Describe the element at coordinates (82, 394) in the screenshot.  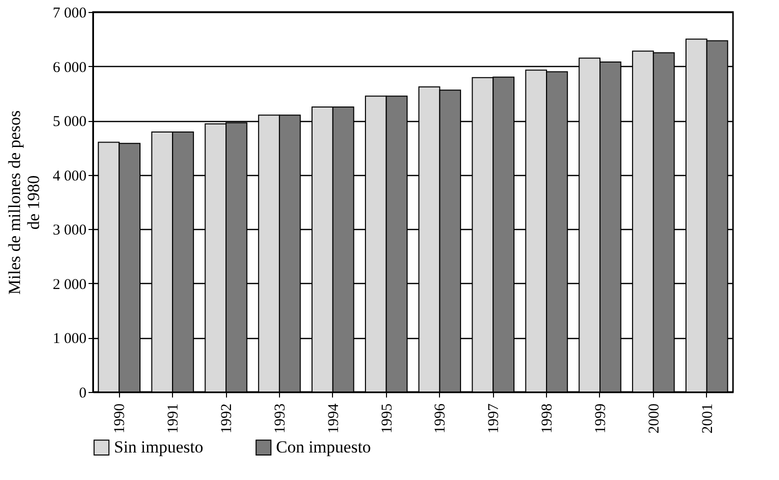
I see `y-tick-label: 0` at that location.